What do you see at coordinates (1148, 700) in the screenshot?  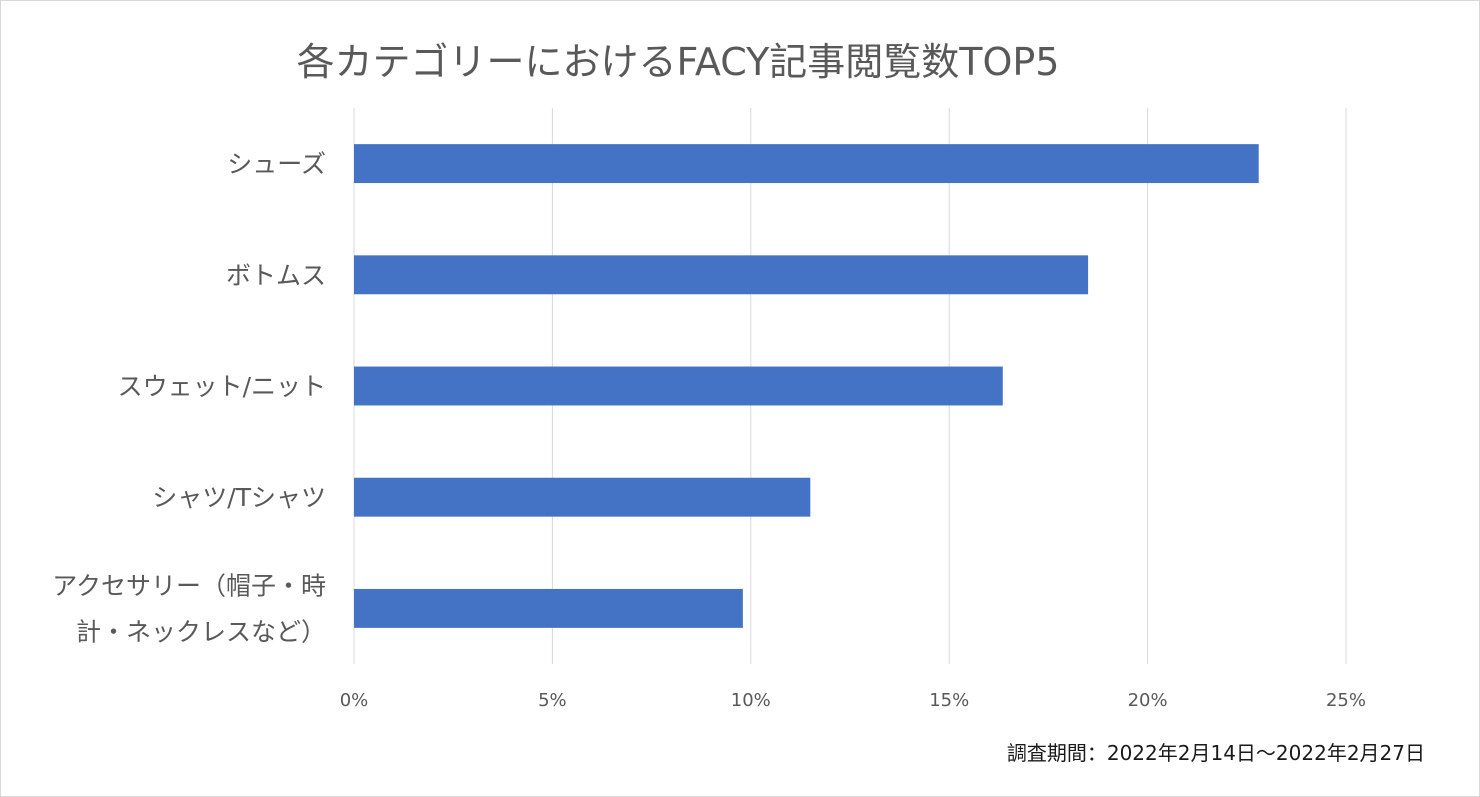 I see `x-tick-label: 20%` at bounding box center [1148, 700].